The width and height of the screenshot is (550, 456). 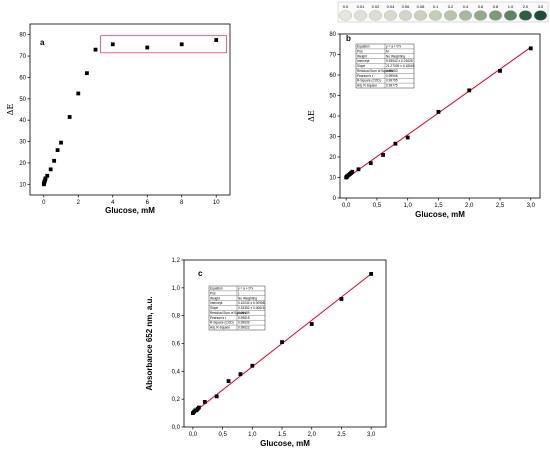 What do you see at coordinates (244, 328) in the screenshot?
I see `fit-table-value: 0.99622` at bounding box center [244, 328].